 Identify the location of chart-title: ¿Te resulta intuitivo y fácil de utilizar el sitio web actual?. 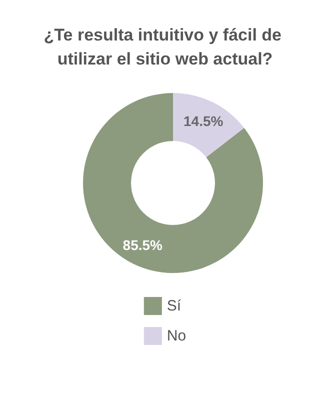
(165, 47).